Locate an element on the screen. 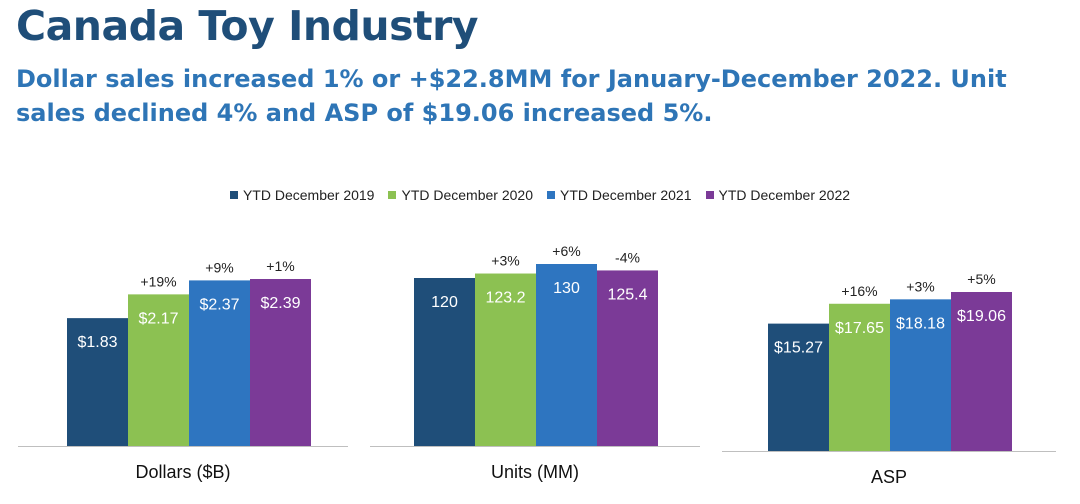  data-label: $2.39 is located at coordinates (280, 303).